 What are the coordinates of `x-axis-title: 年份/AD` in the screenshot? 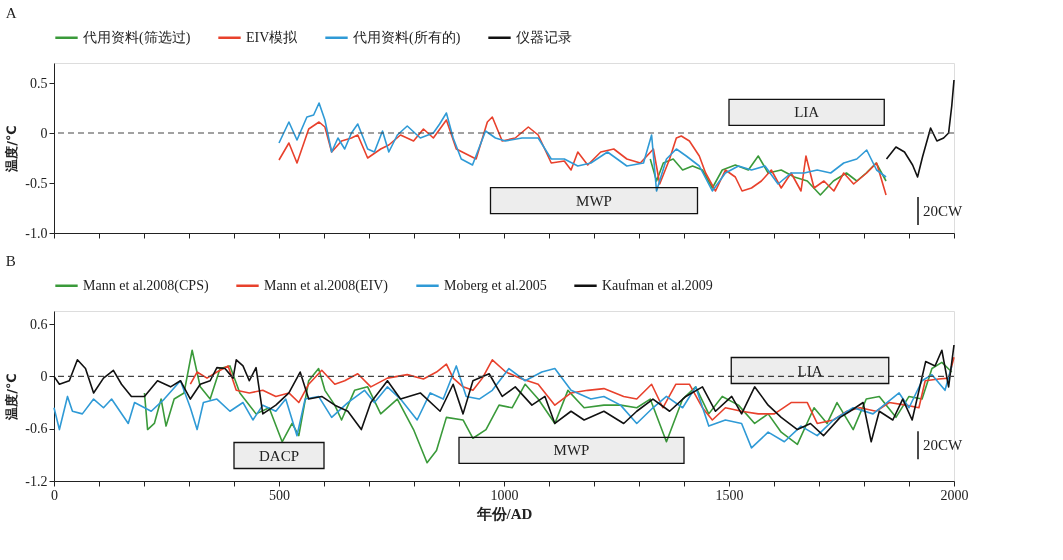 It's located at (504, 513).